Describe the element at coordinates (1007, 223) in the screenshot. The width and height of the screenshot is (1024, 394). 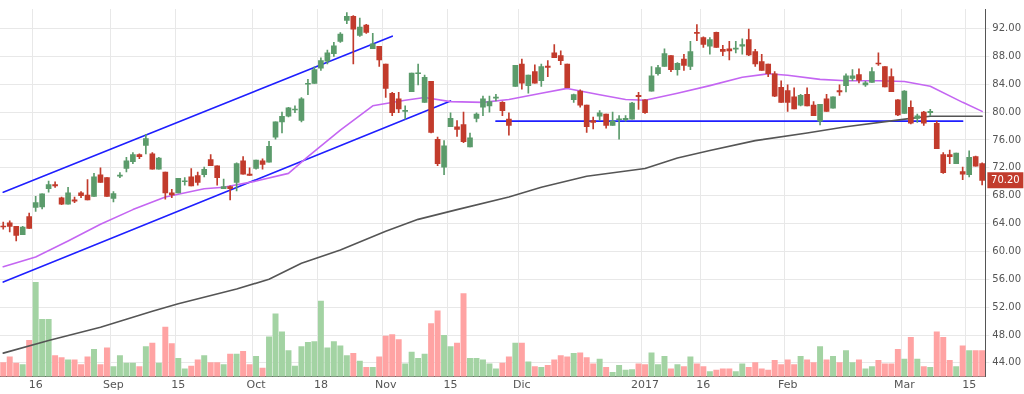
I see `y-tick-label: 64.00` at that location.